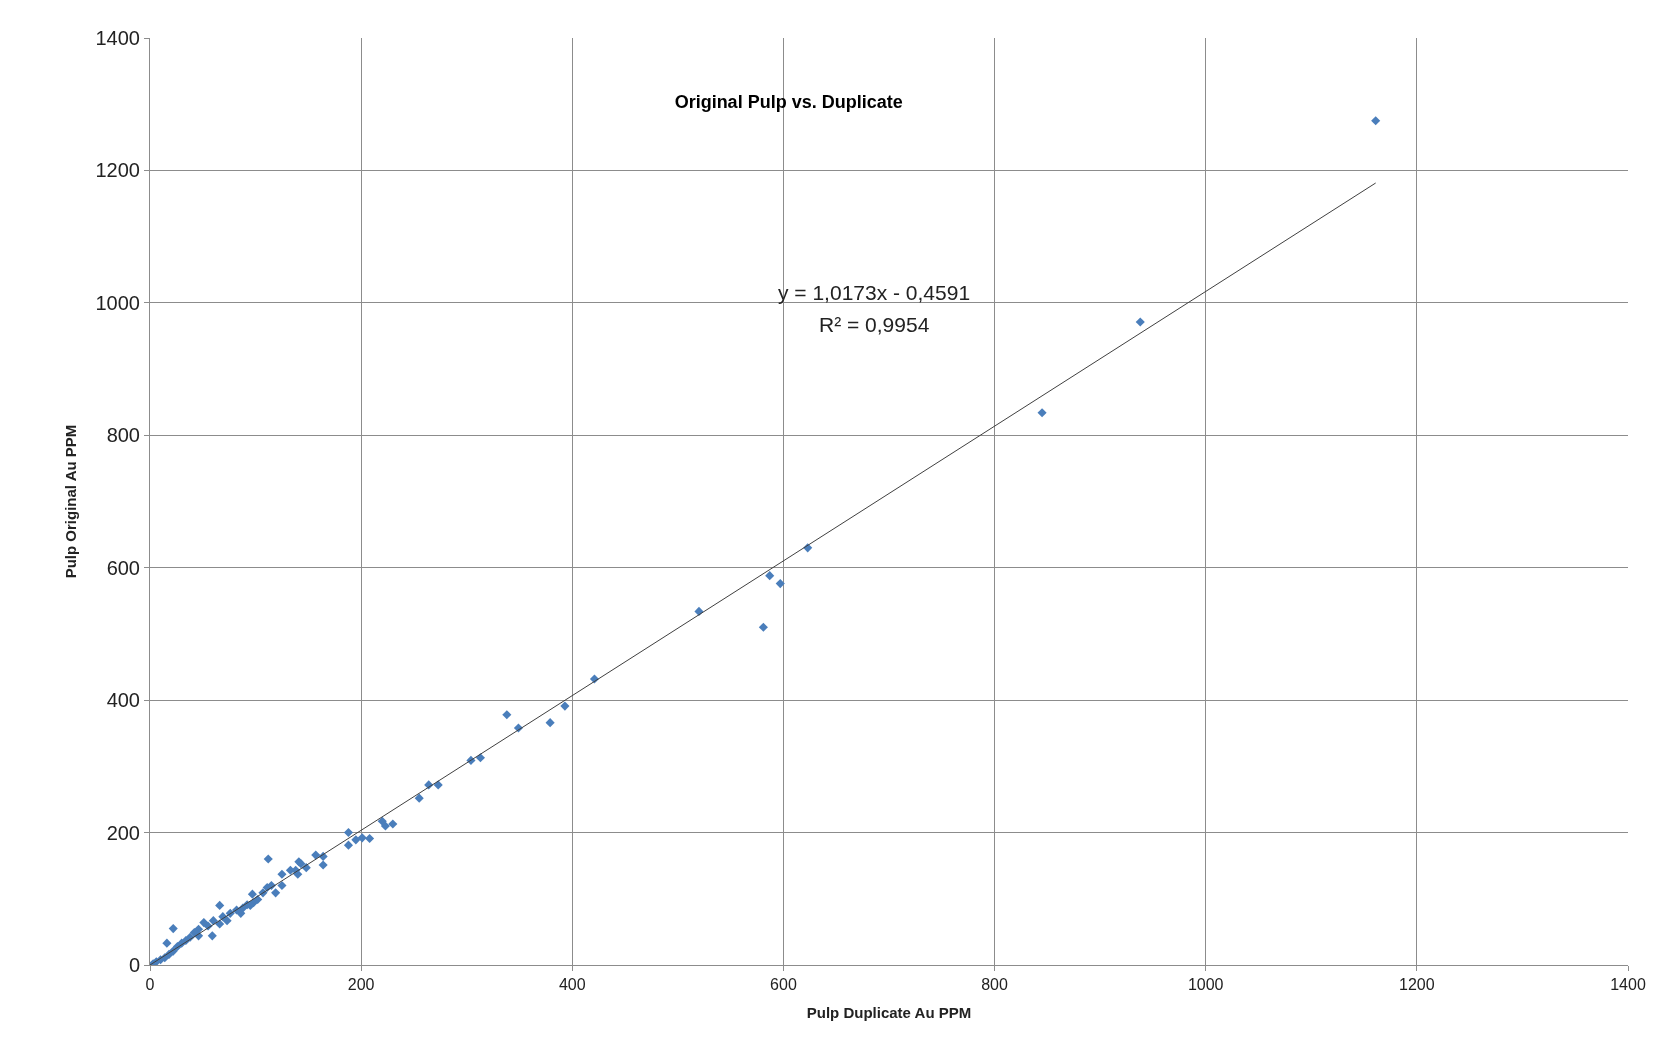 The height and width of the screenshot is (1055, 1678). I want to click on annotation: y = 1,0173x - 0,4591, so click(874, 292).